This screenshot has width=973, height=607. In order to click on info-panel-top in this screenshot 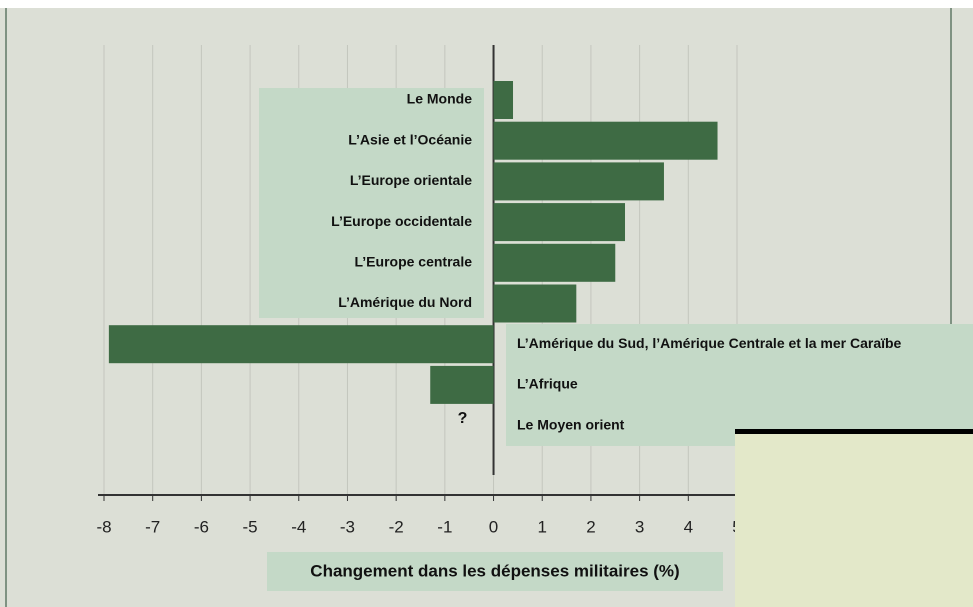, I will do `click(854, 431)`.